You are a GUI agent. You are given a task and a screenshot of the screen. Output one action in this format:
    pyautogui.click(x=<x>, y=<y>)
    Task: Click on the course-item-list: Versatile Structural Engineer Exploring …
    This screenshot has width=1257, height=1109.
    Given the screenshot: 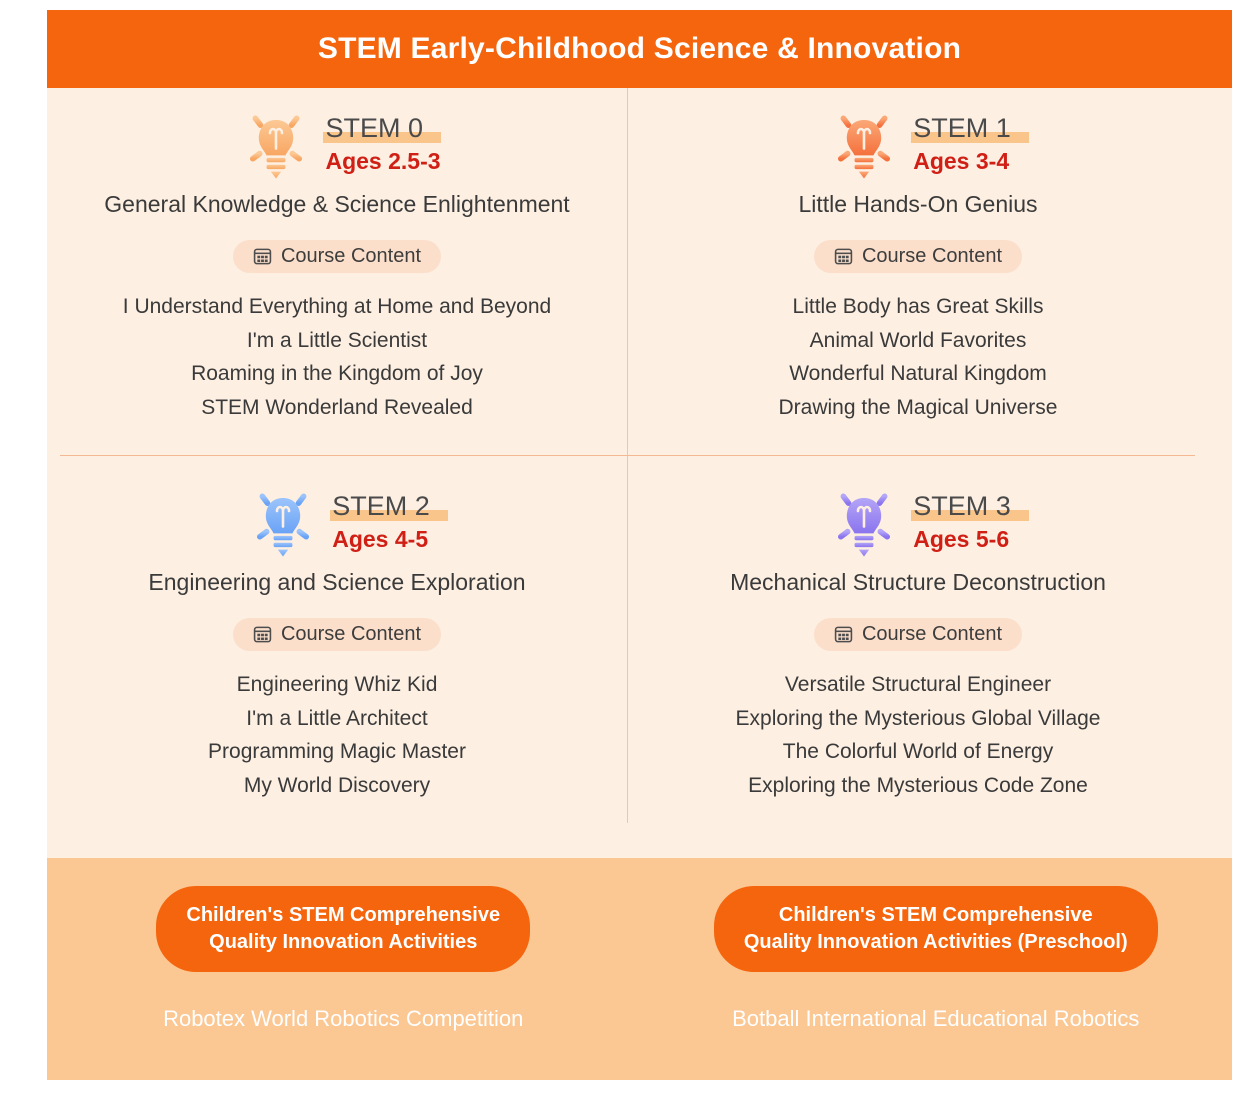 What is the action you would take?
    pyautogui.click(x=918, y=735)
    